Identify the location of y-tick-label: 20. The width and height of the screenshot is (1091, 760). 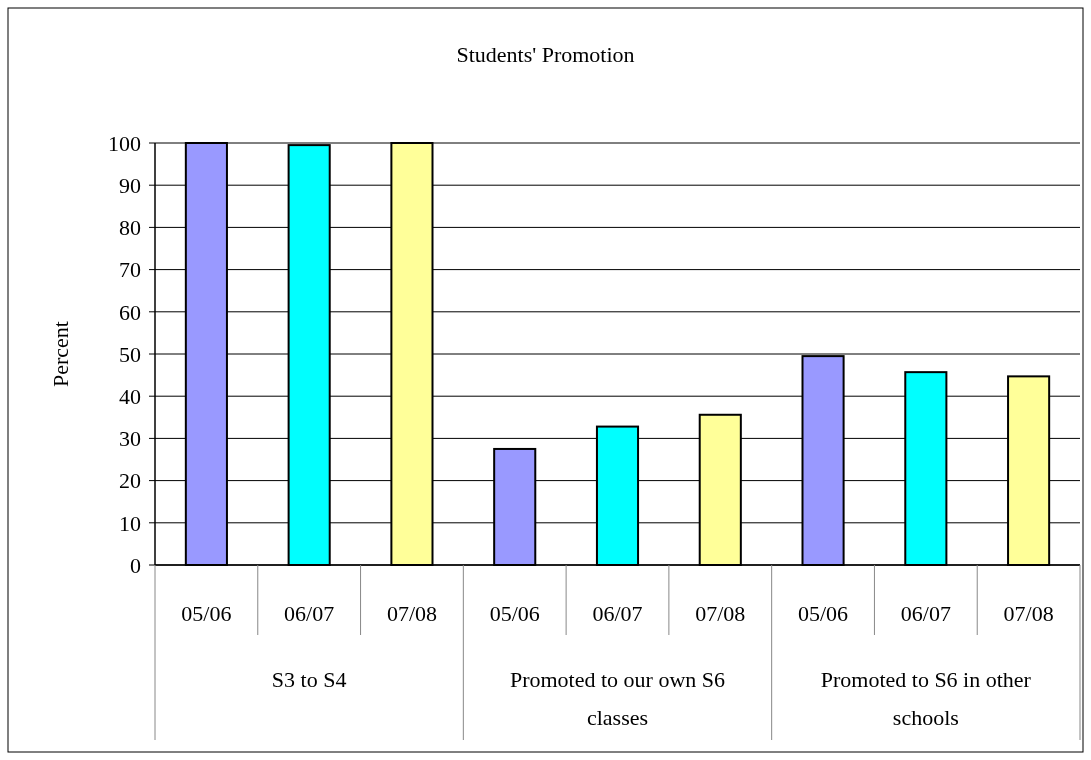
(130, 481).